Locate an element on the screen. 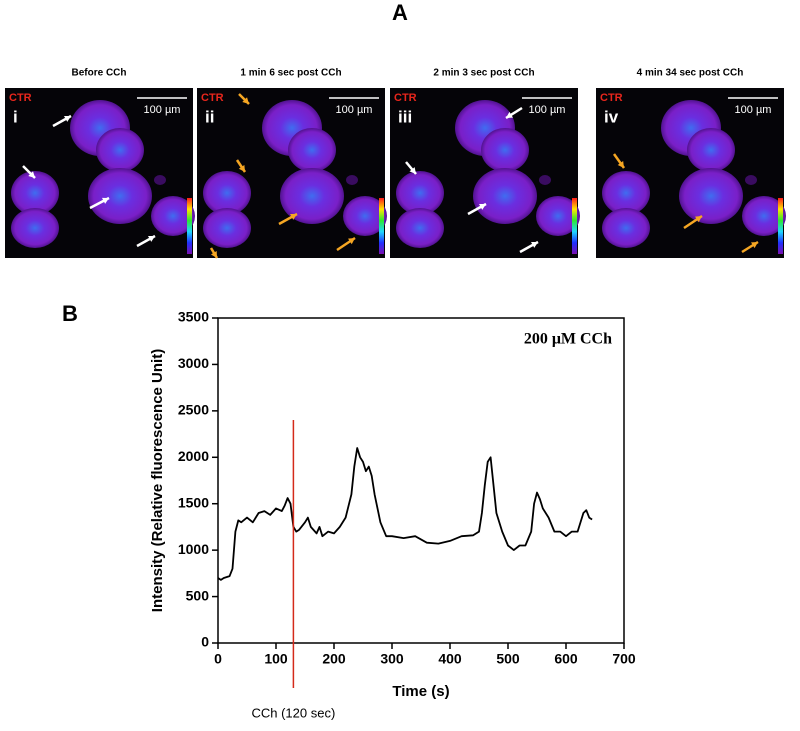 The width and height of the screenshot is (800, 731). image-title: 1 min 6 sec post CCh is located at coordinates (290, 73).